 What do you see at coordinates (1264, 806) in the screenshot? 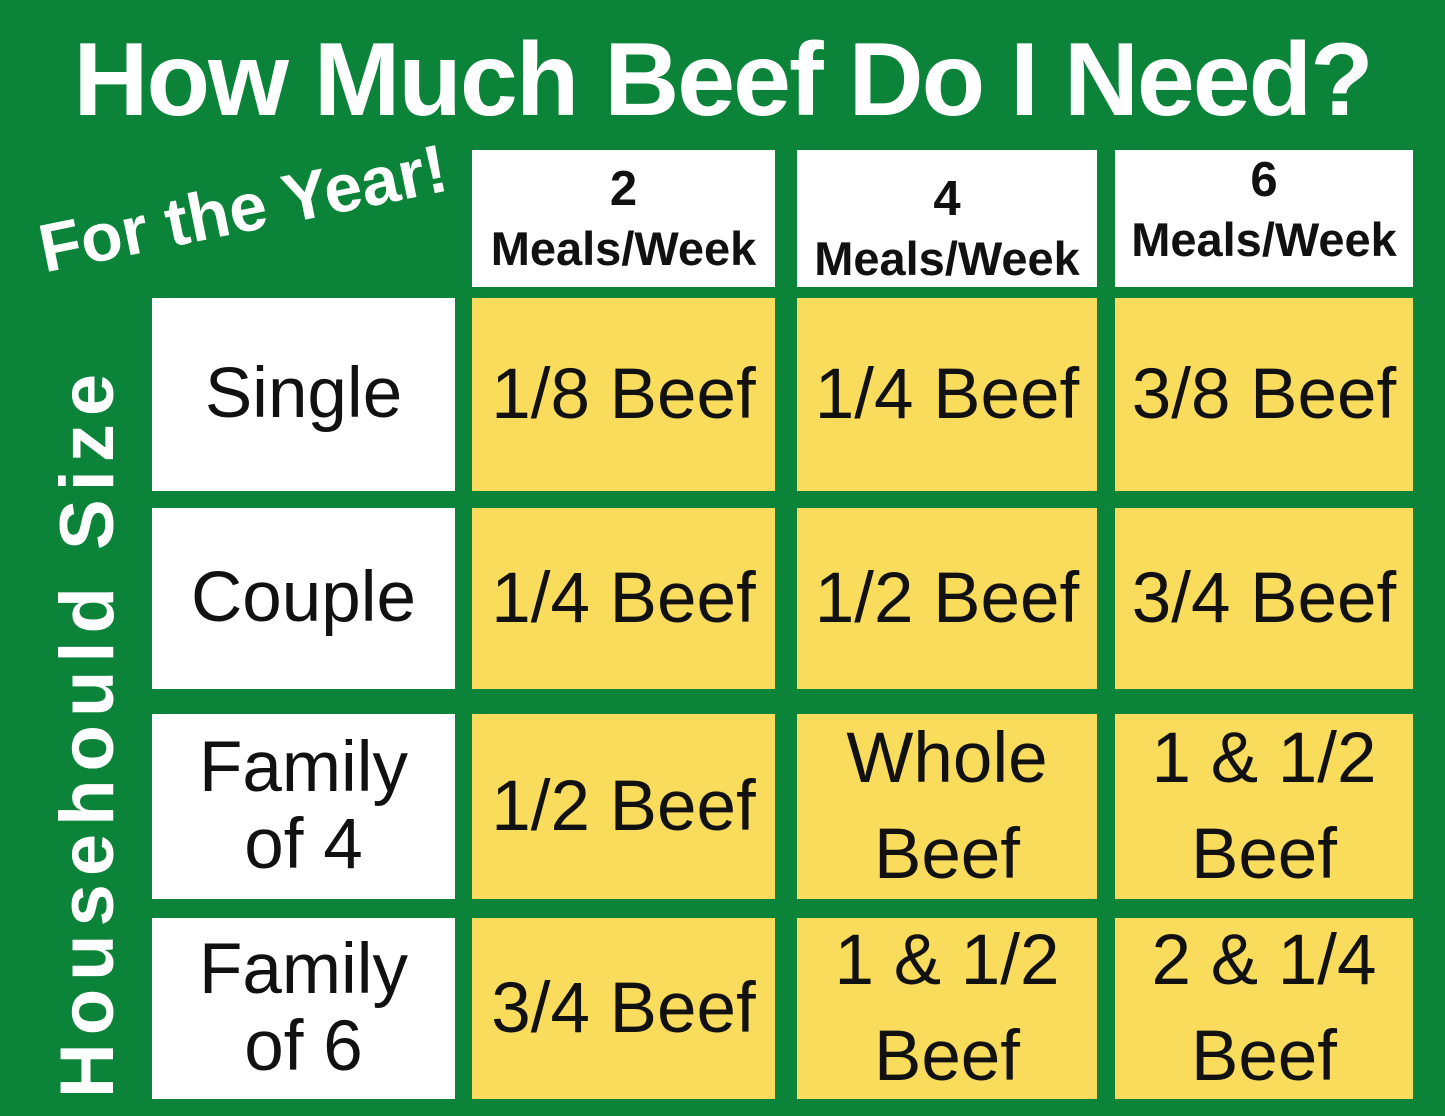
I see `cell-family4-6meals: 1 & 1/2 Beef` at bounding box center [1264, 806].